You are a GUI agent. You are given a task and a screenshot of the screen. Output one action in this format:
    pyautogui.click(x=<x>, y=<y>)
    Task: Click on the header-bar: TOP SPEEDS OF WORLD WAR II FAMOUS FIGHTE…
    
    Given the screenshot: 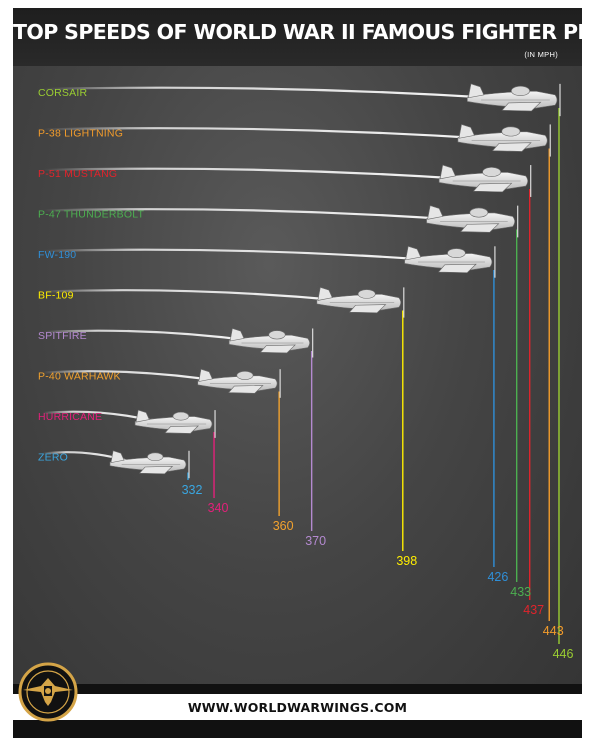 What is the action you would take?
    pyautogui.click(x=297, y=37)
    